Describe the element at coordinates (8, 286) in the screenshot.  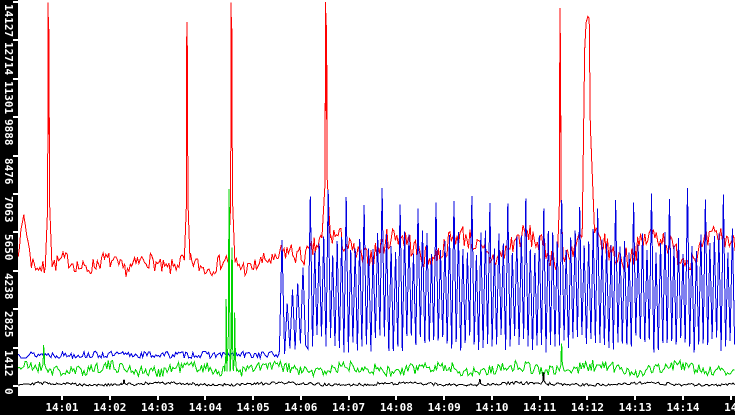
I see `y-axis-label: 4238` at that location.